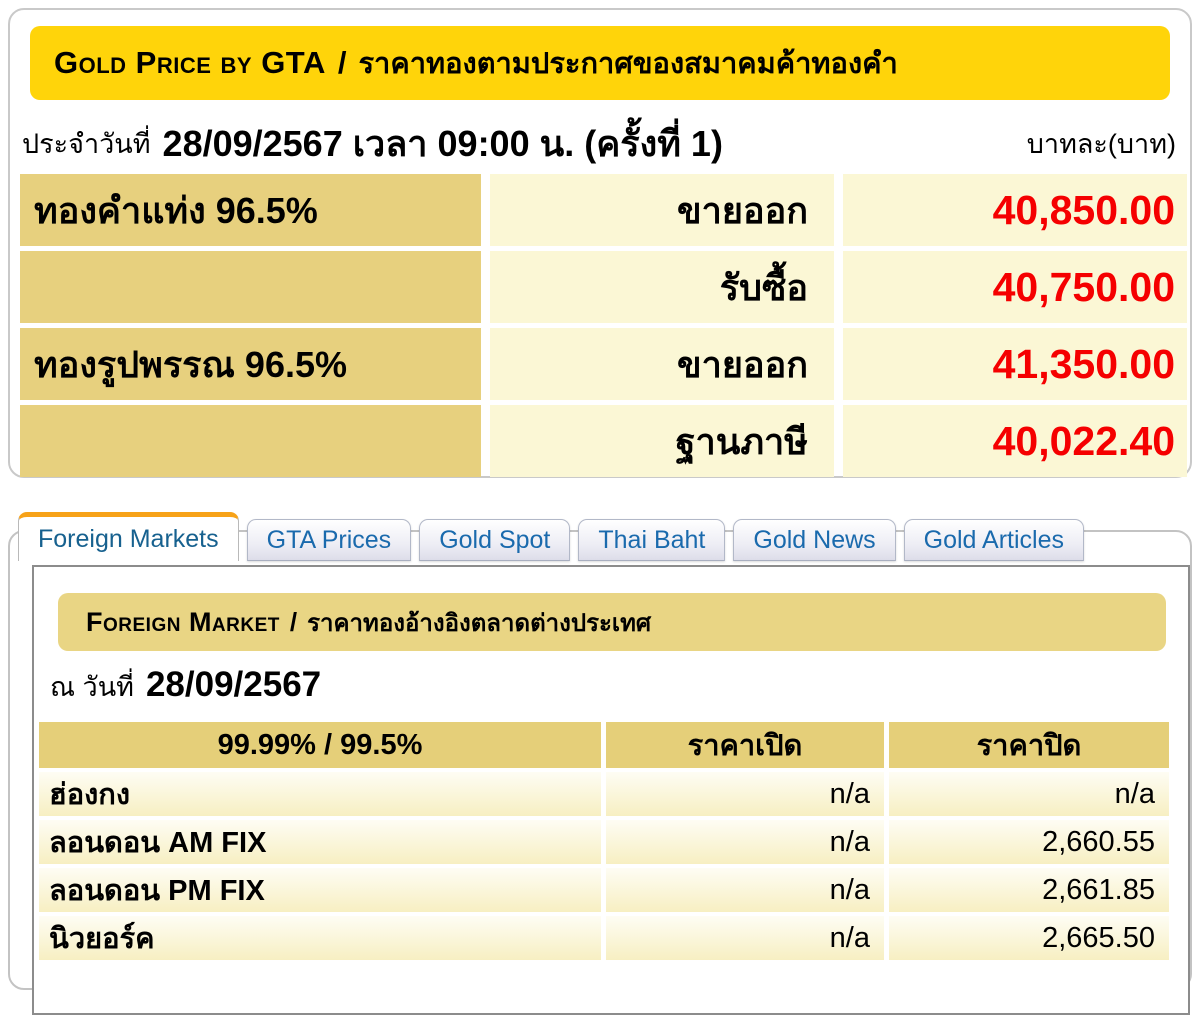  I want to click on foreign-market-date-row: ณ วันที่ 28/09/2567, so click(185, 686).